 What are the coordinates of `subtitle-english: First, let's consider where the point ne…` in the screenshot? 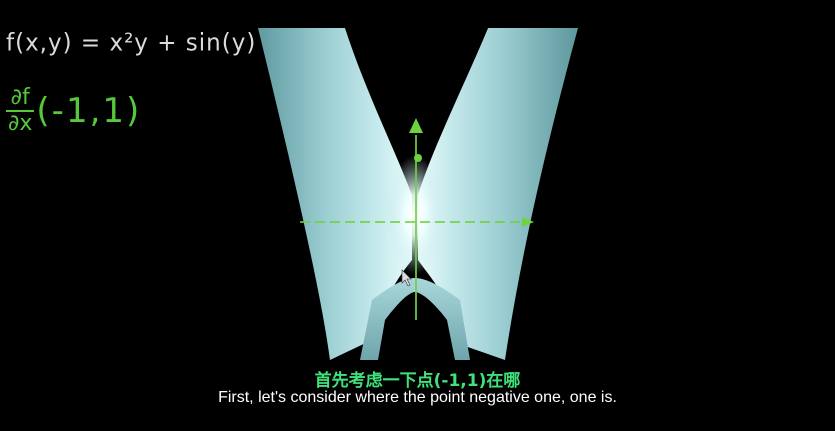 It's located at (417, 397).